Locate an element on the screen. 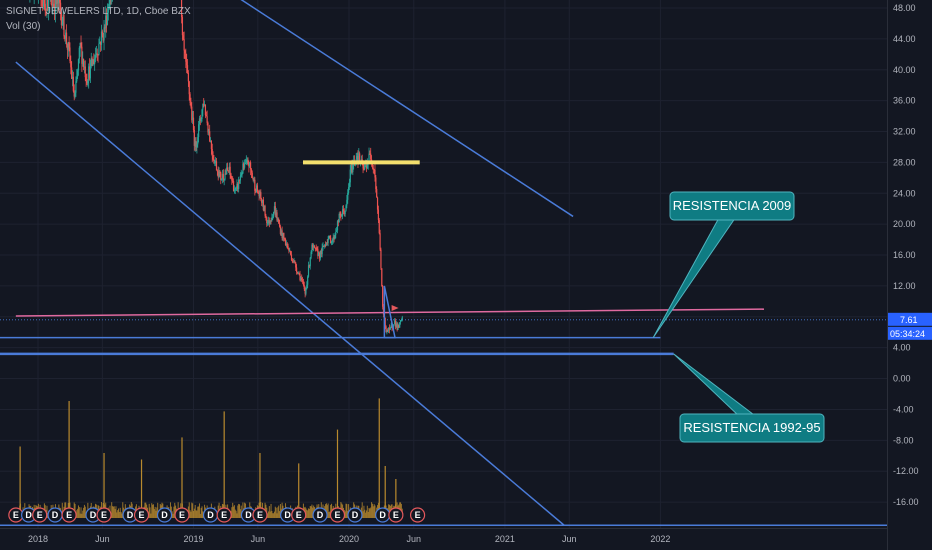  callout-labels: RESISTENCIA 2009 RESISTENCIA 1992-95 is located at coordinates (738, 317).